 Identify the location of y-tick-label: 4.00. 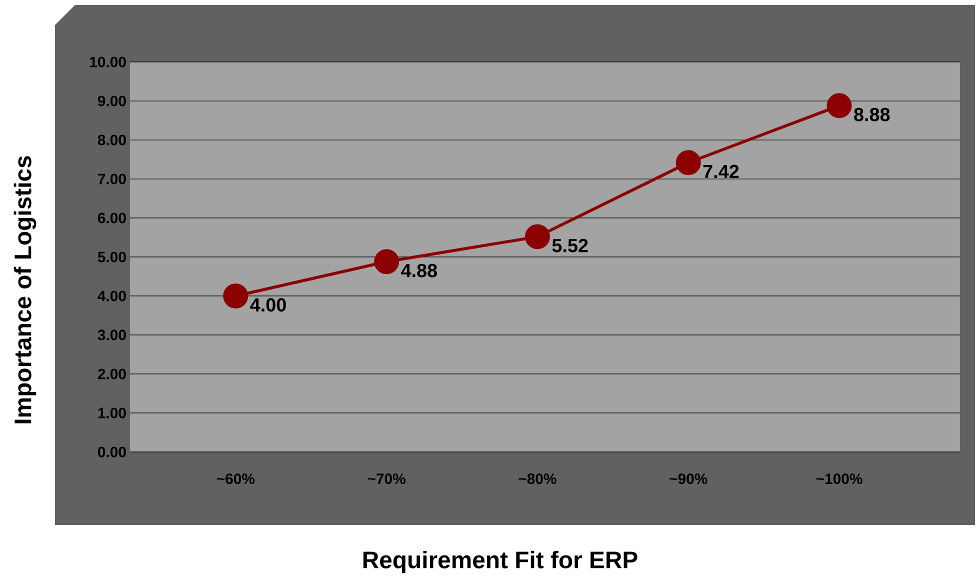
(112, 296).